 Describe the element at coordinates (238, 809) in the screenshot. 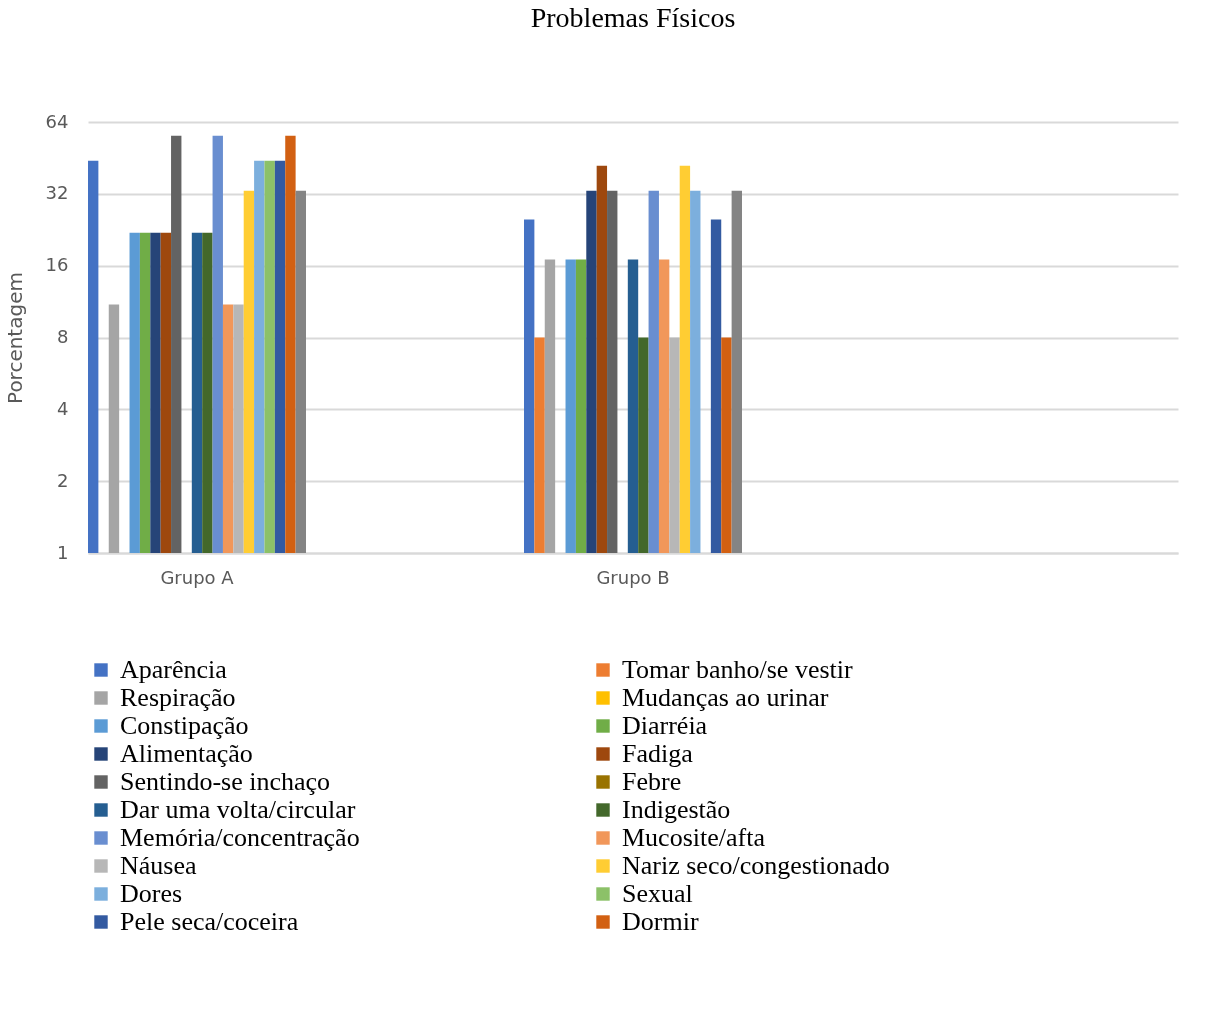

I see `legend-label: Dar uma volta/circular` at that location.